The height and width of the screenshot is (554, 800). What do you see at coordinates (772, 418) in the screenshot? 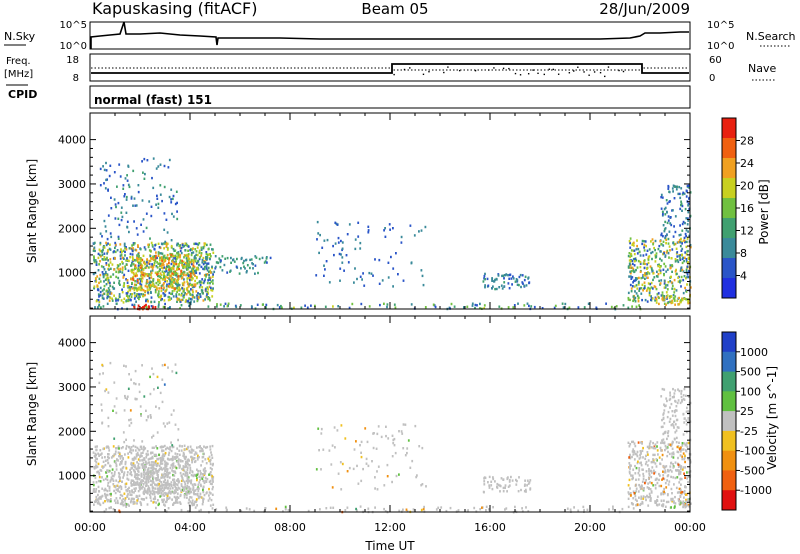
I see `velocity-cbar-label: Velocity [m s^-1]` at bounding box center [772, 418].